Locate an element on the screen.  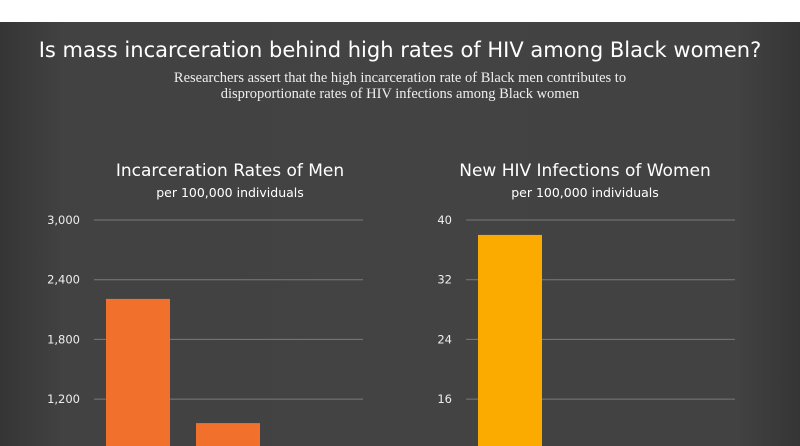
y-tick-label: 3,000 is located at coordinates (63, 220).